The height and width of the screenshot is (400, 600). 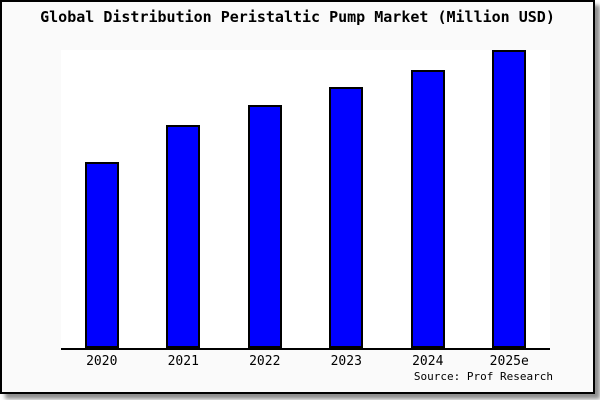 I want to click on bar-2025e, so click(x=509, y=199).